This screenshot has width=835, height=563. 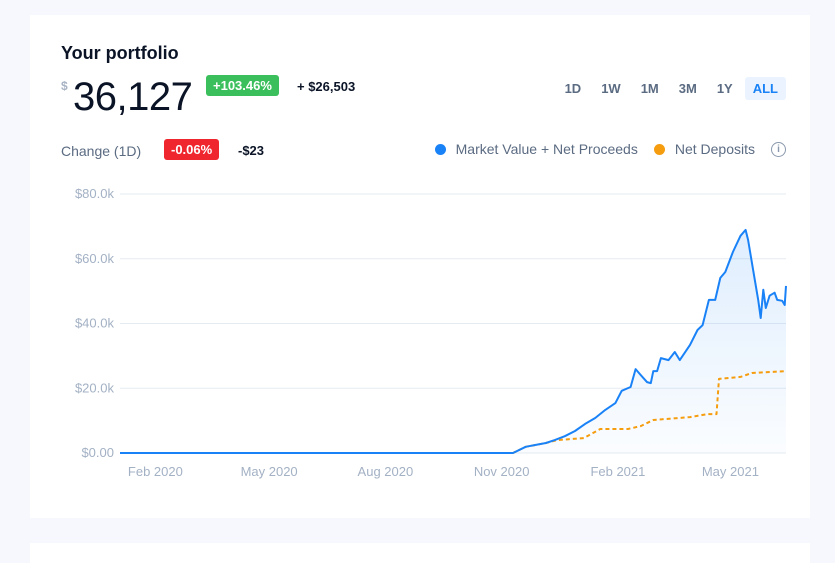 What do you see at coordinates (611, 88) in the screenshot?
I see `range-1w: 1W` at bounding box center [611, 88].